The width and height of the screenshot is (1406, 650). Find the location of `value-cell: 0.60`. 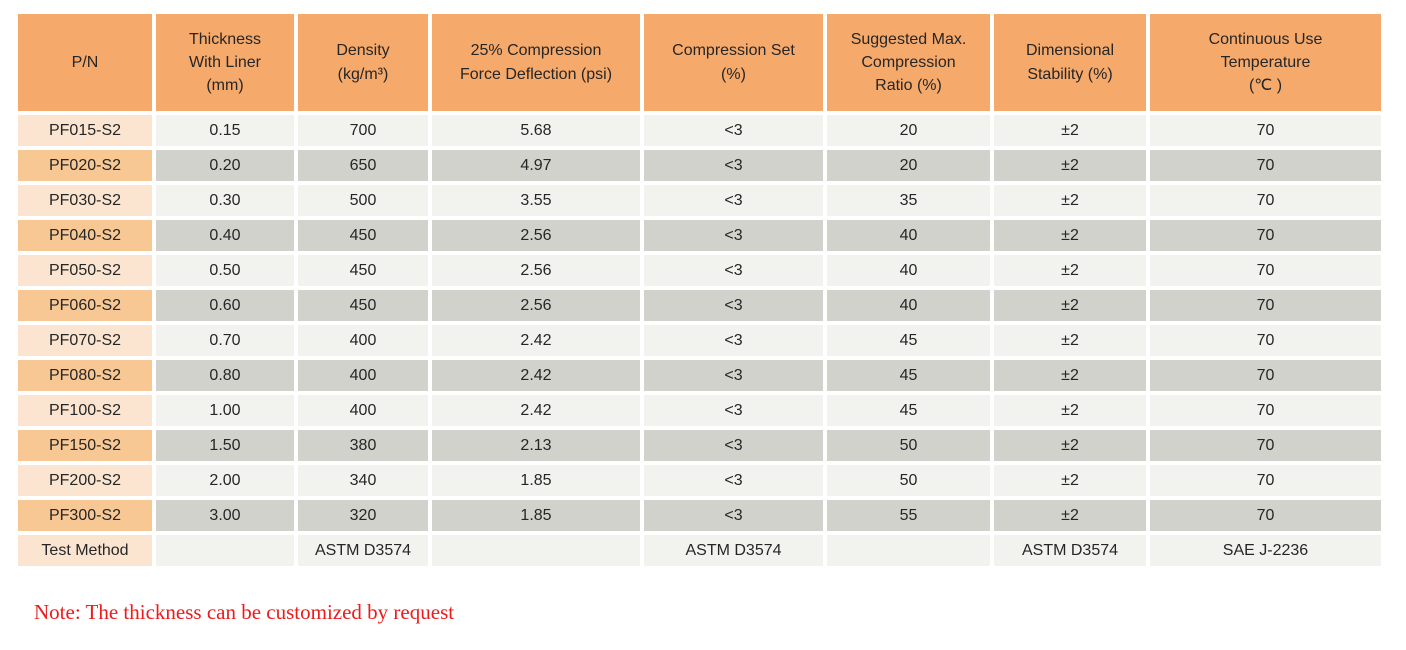

value-cell: 0.60 is located at coordinates (225, 305).